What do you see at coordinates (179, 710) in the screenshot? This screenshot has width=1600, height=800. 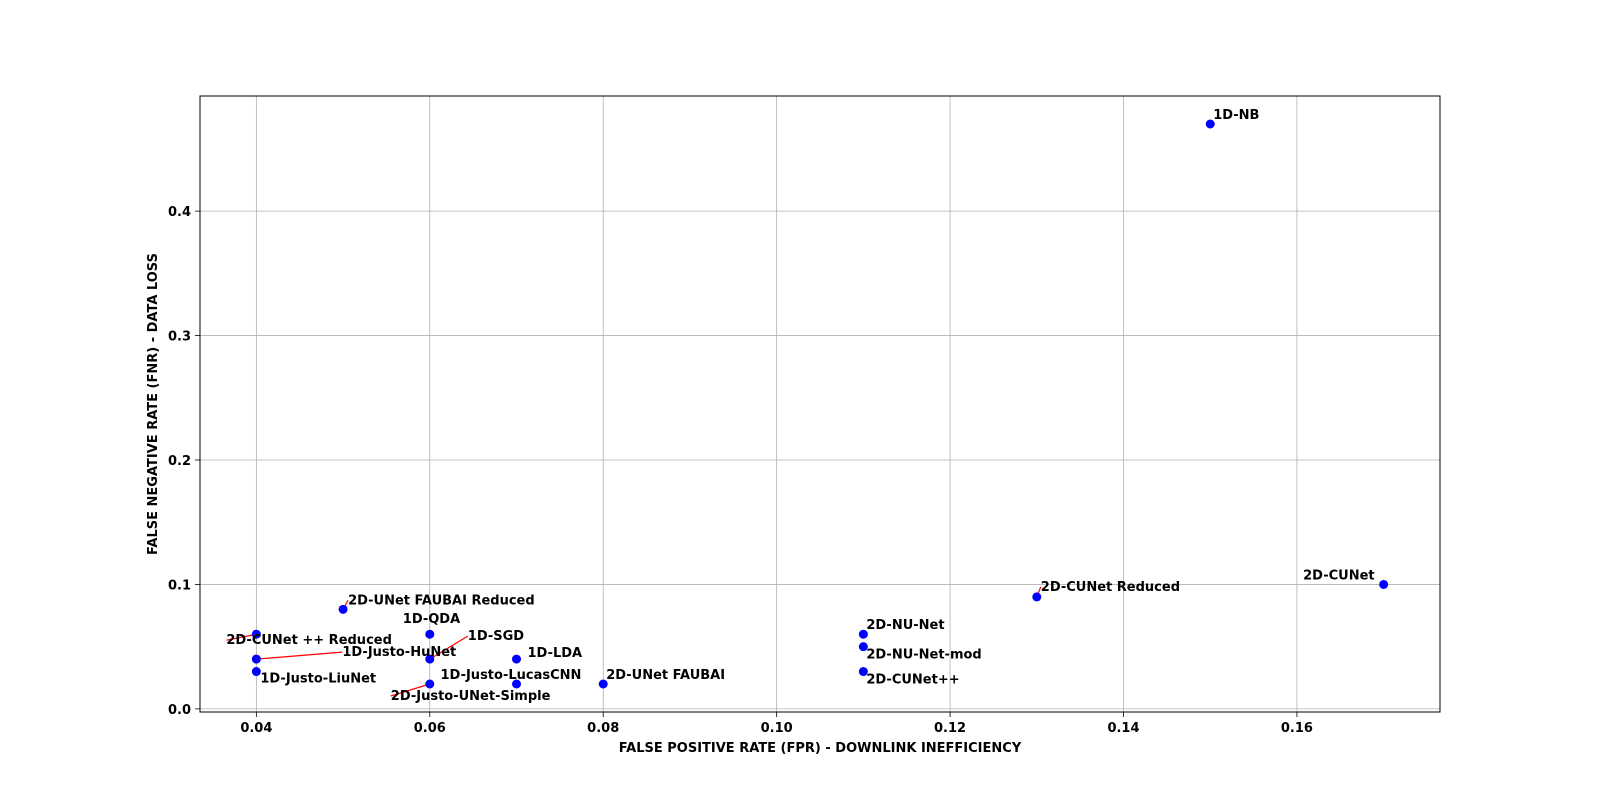 I see `y-tick-label: 0.0` at bounding box center [179, 710].